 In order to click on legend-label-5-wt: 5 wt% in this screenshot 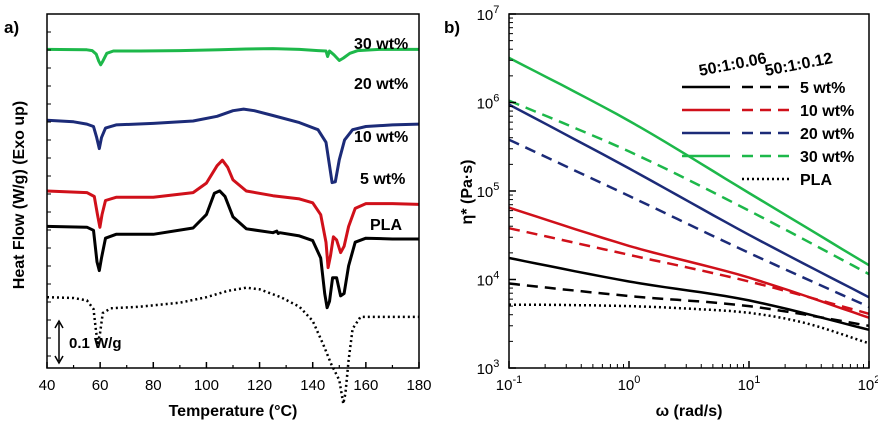, I will do `click(822, 88)`.